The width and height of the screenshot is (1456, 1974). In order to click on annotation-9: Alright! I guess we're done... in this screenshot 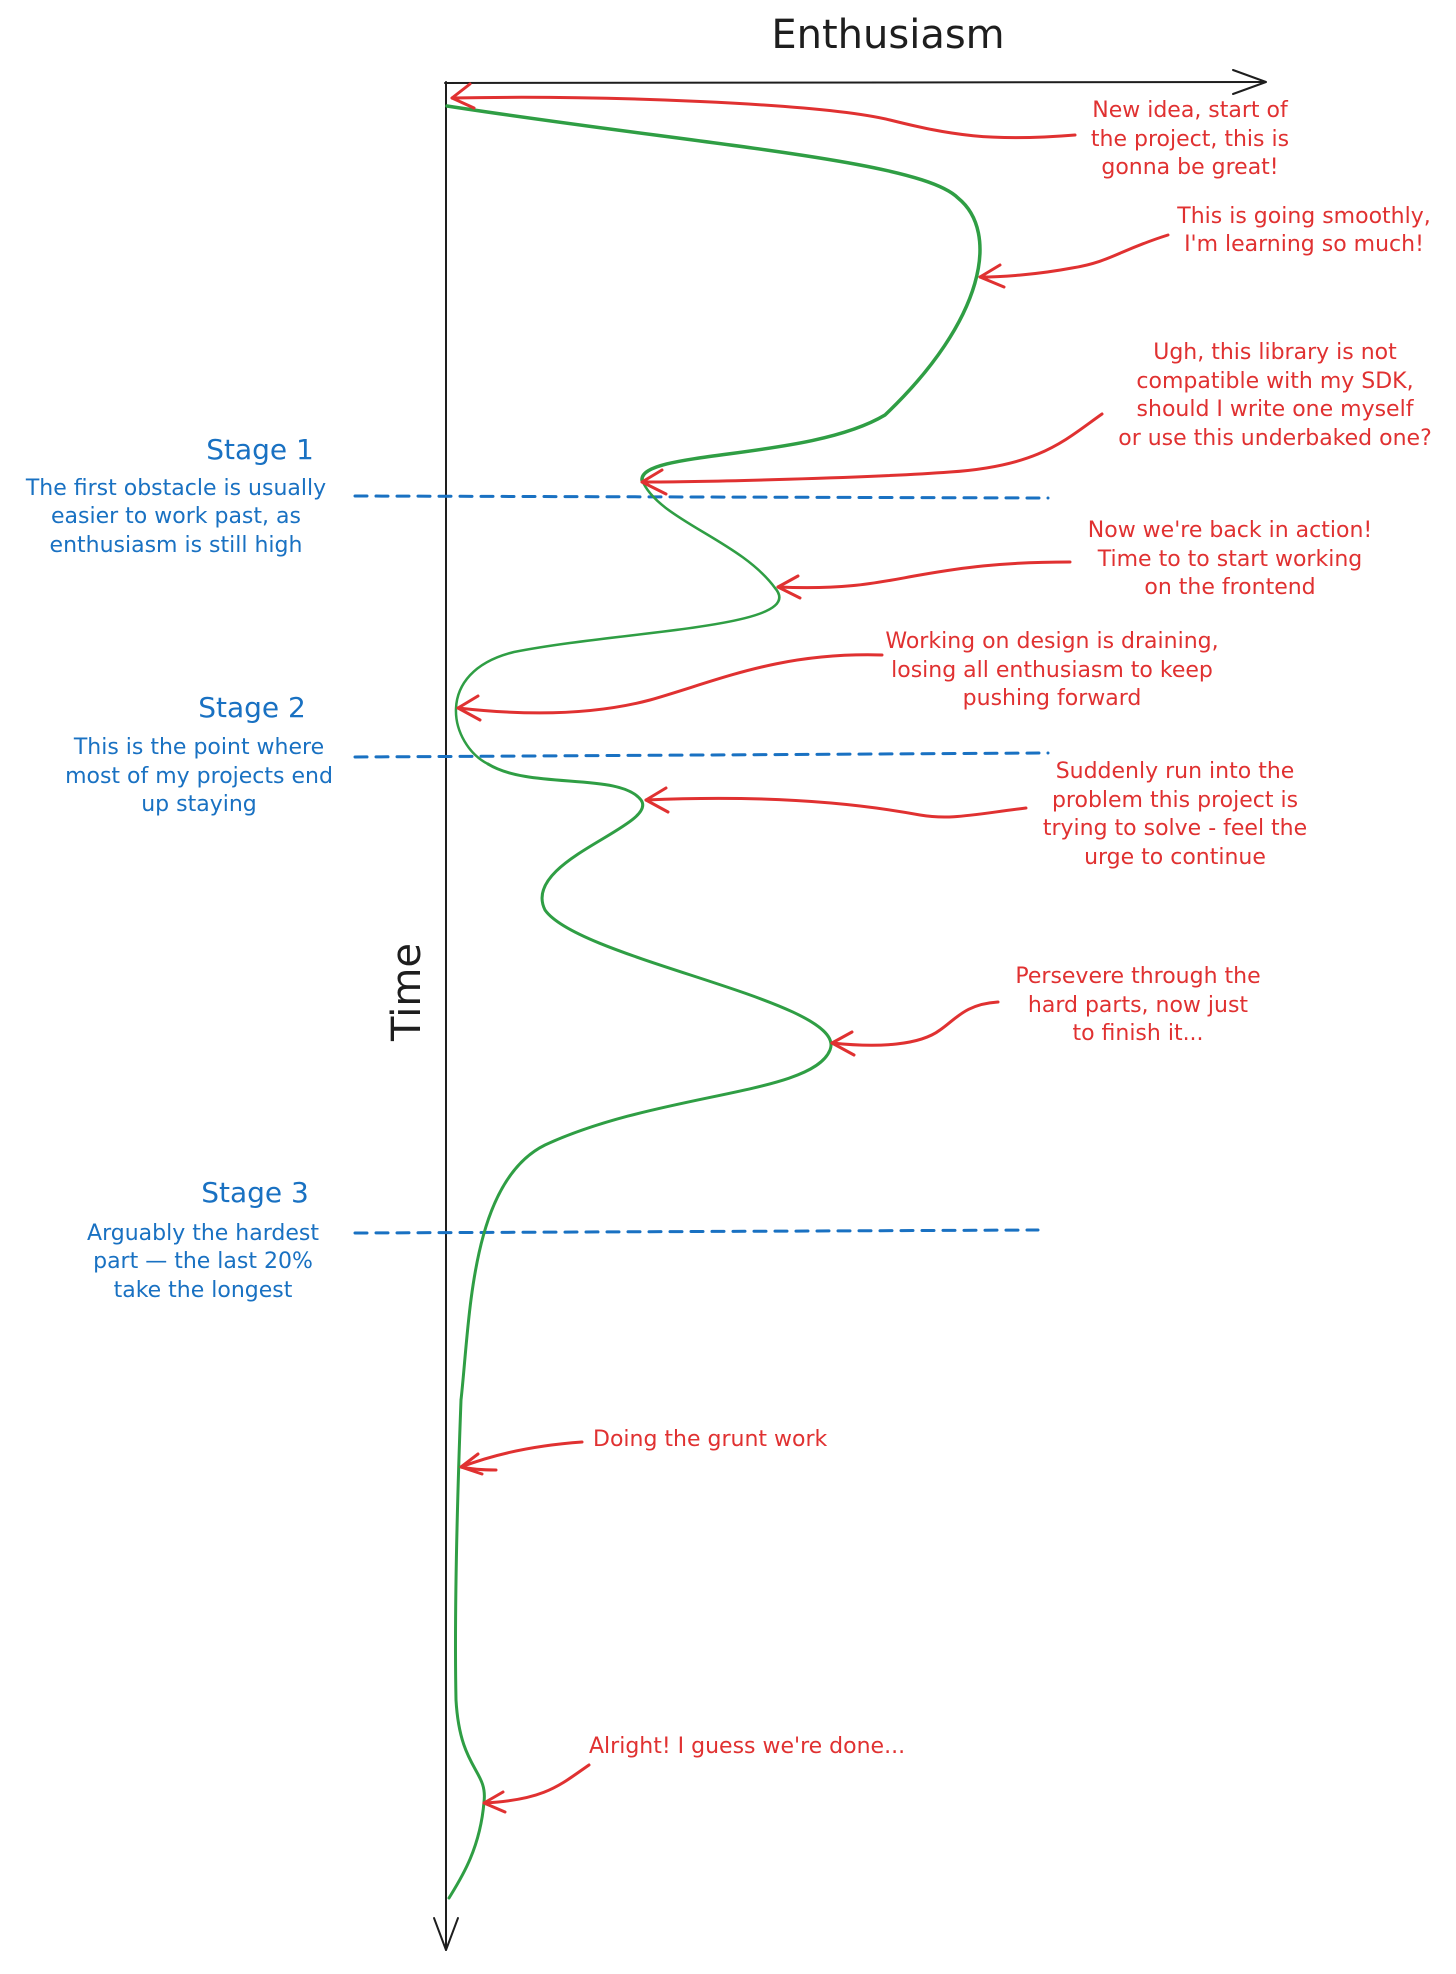, I will do `click(747, 1746)`.